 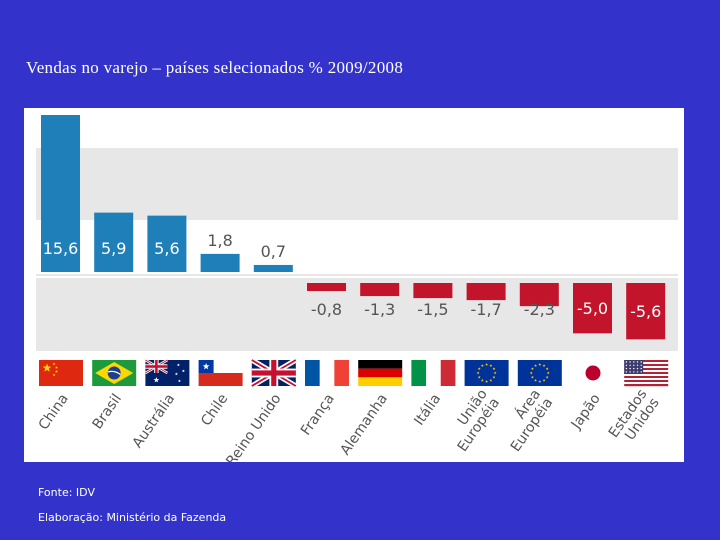 I want to click on category-label-franca: França, so click(x=318, y=414).